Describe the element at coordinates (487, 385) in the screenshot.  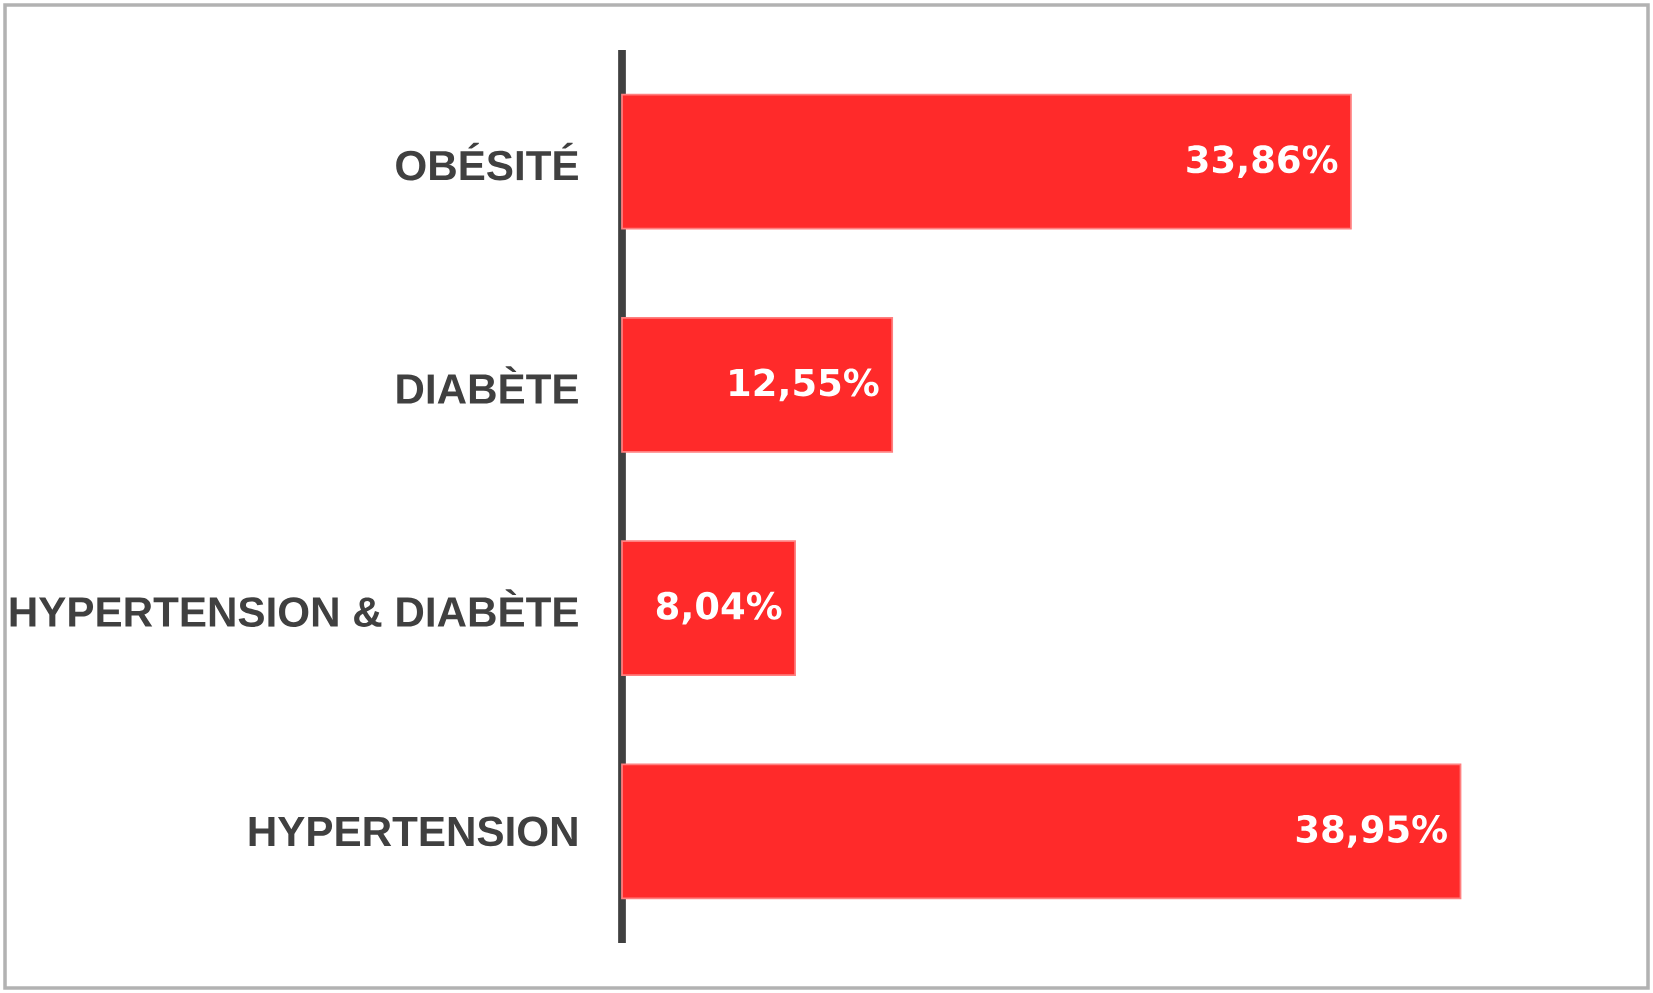
I see `y-tick-label: DIABÈTE` at that location.